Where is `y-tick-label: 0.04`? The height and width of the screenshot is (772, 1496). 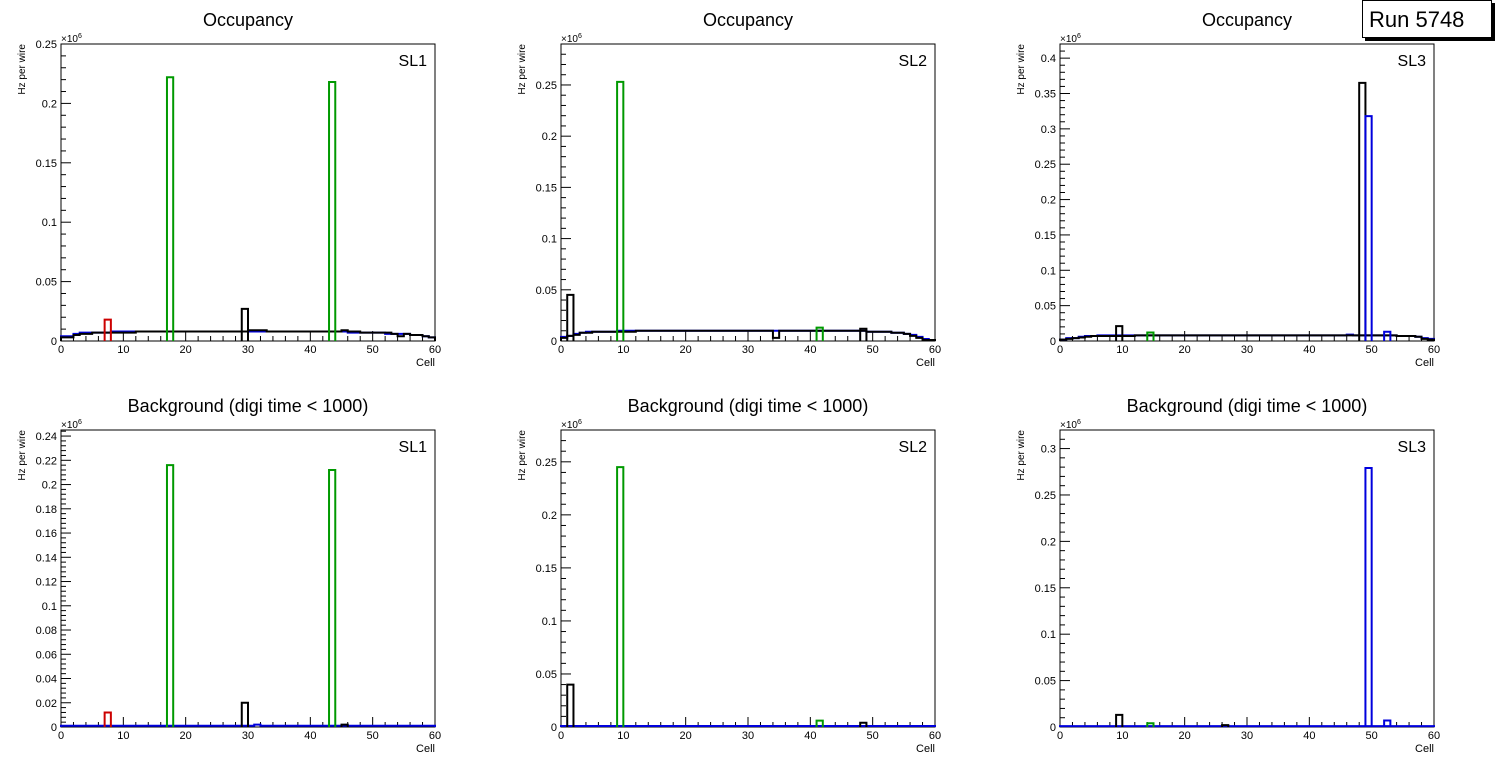
y-tick-label: 0.04 is located at coordinates (46, 680).